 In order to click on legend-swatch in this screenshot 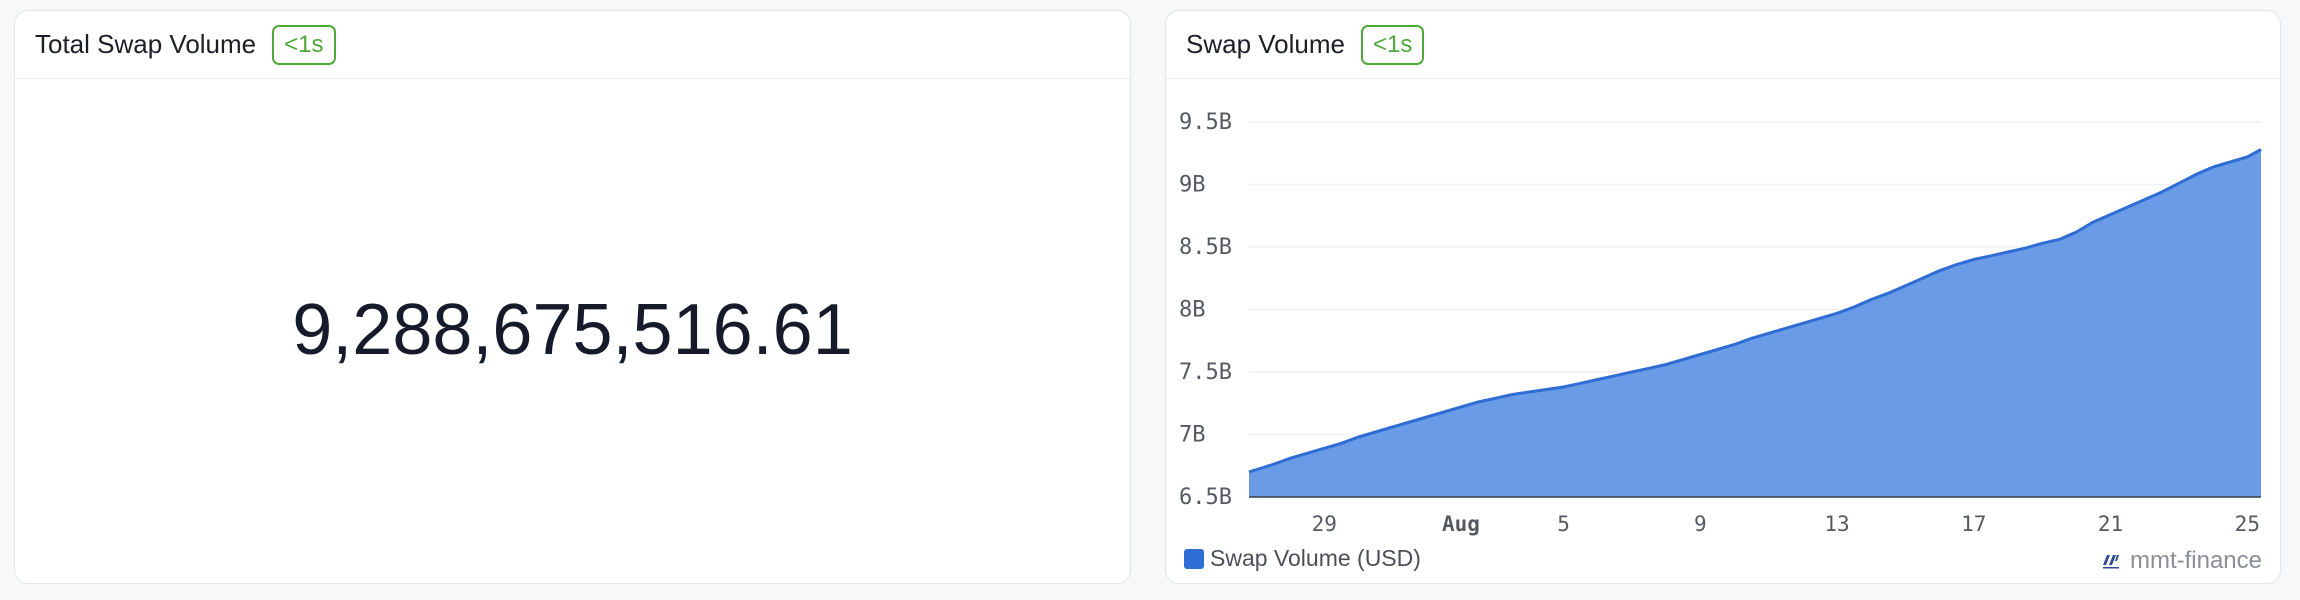, I will do `click(1194, 558)`.